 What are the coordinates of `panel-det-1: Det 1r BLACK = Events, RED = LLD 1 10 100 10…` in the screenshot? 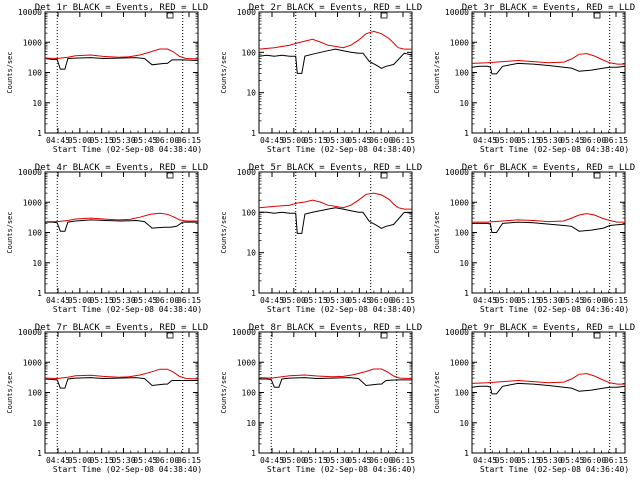 It's located at (107, 78).